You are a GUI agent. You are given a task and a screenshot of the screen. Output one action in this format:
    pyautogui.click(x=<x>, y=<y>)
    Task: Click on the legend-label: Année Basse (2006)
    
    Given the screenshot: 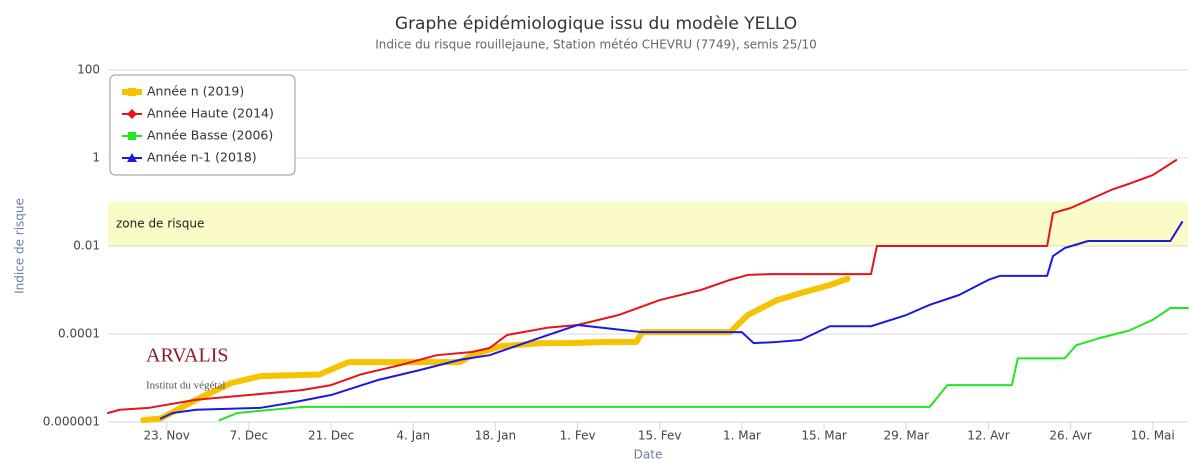 What is the action you would take?
    pyautogui.click(x=210, y=135)
    